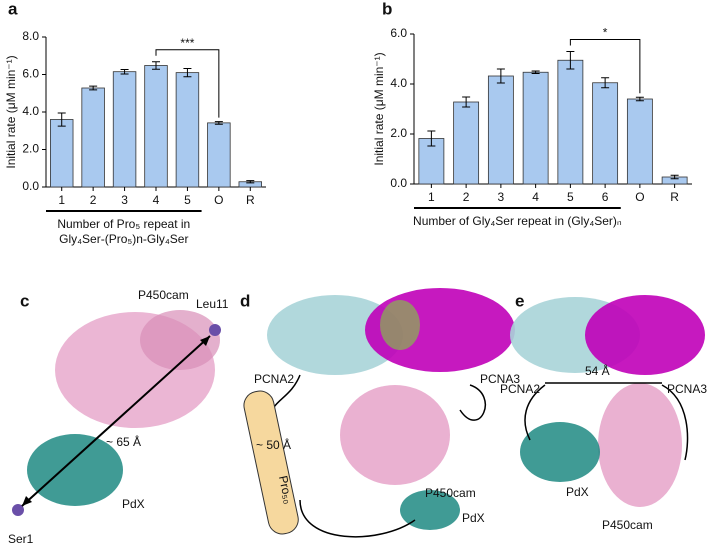 This screenshot has height=549, width=709. I want to click on panel-label: c, so click(24, 300).